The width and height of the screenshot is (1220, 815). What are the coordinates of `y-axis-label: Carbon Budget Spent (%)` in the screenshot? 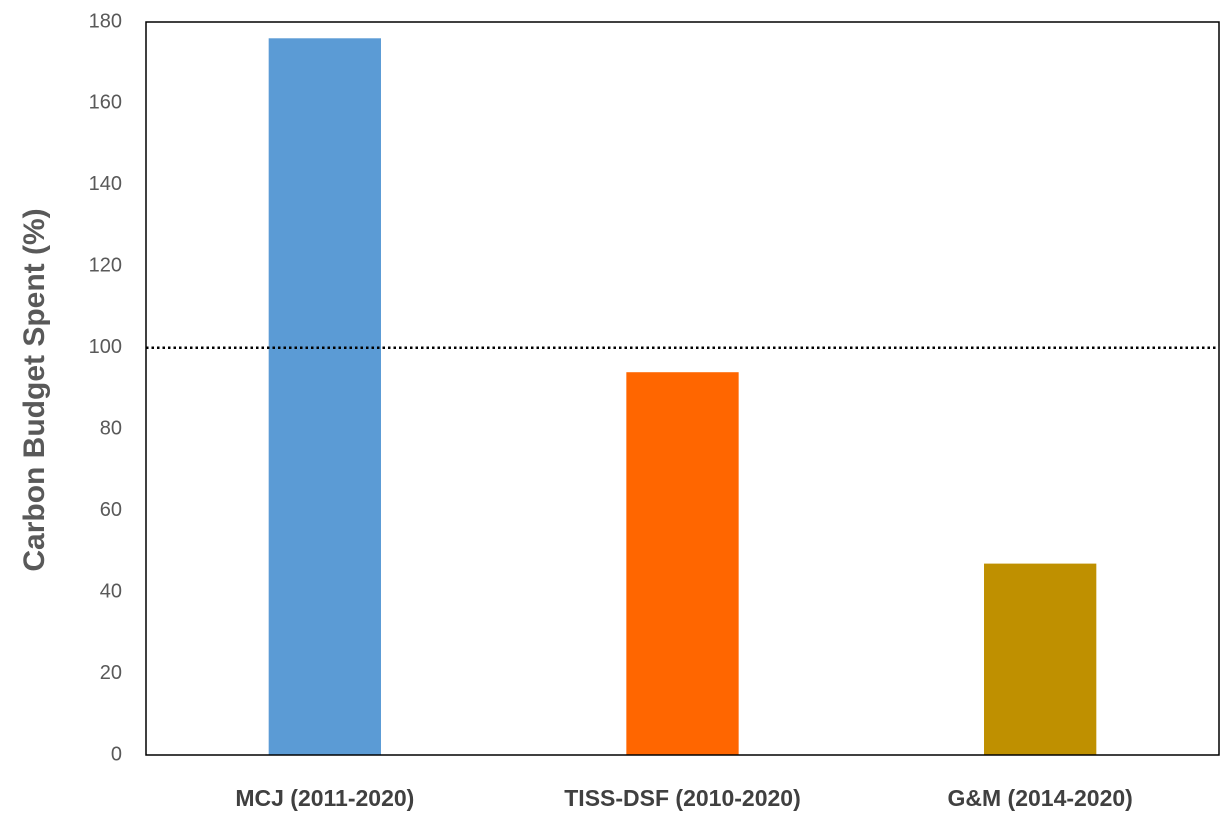 It's located at (34, 389).